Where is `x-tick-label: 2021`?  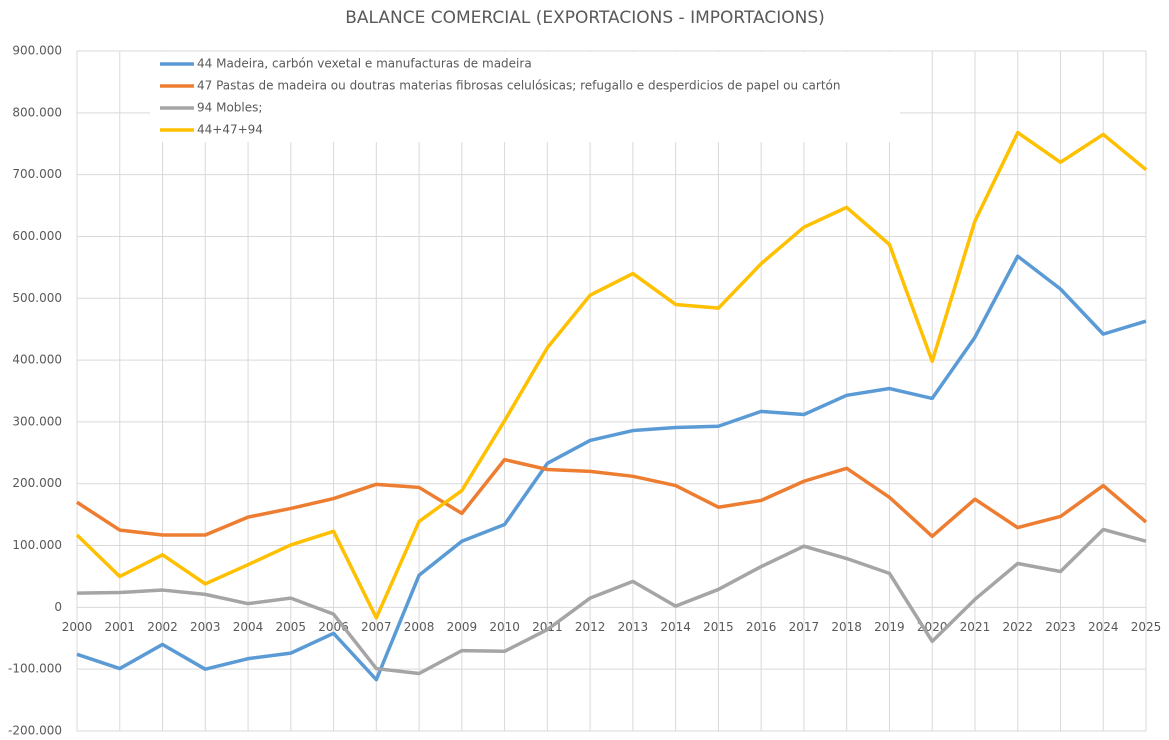 x-tick-label: 2021 is located at coordinates (975, 627).